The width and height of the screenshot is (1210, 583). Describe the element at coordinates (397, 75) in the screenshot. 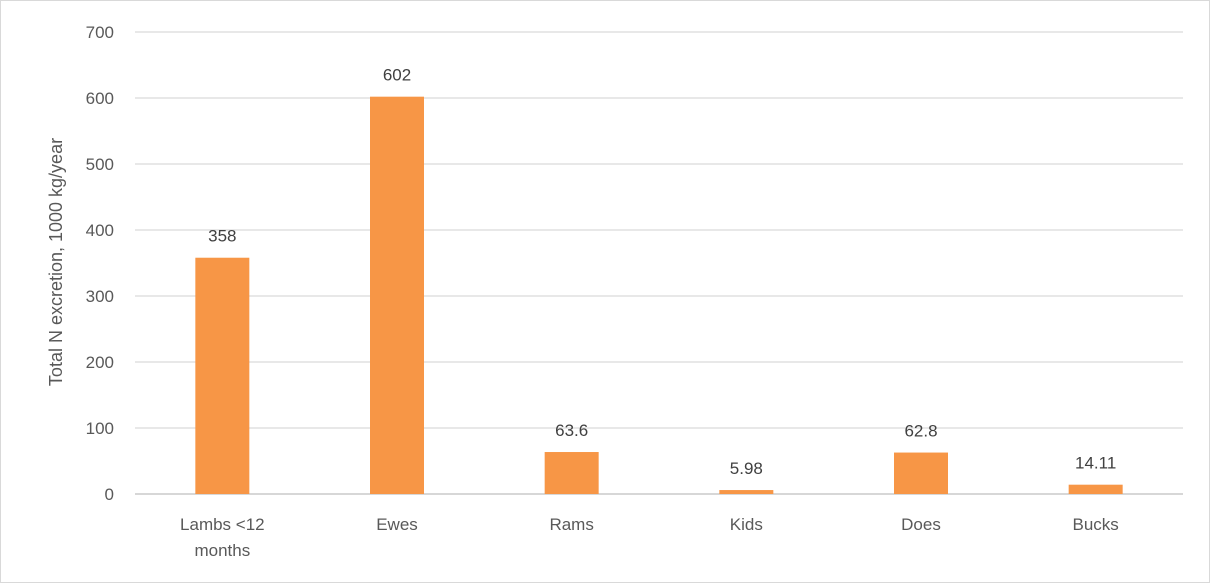

I see `data-label: 602` at that location.